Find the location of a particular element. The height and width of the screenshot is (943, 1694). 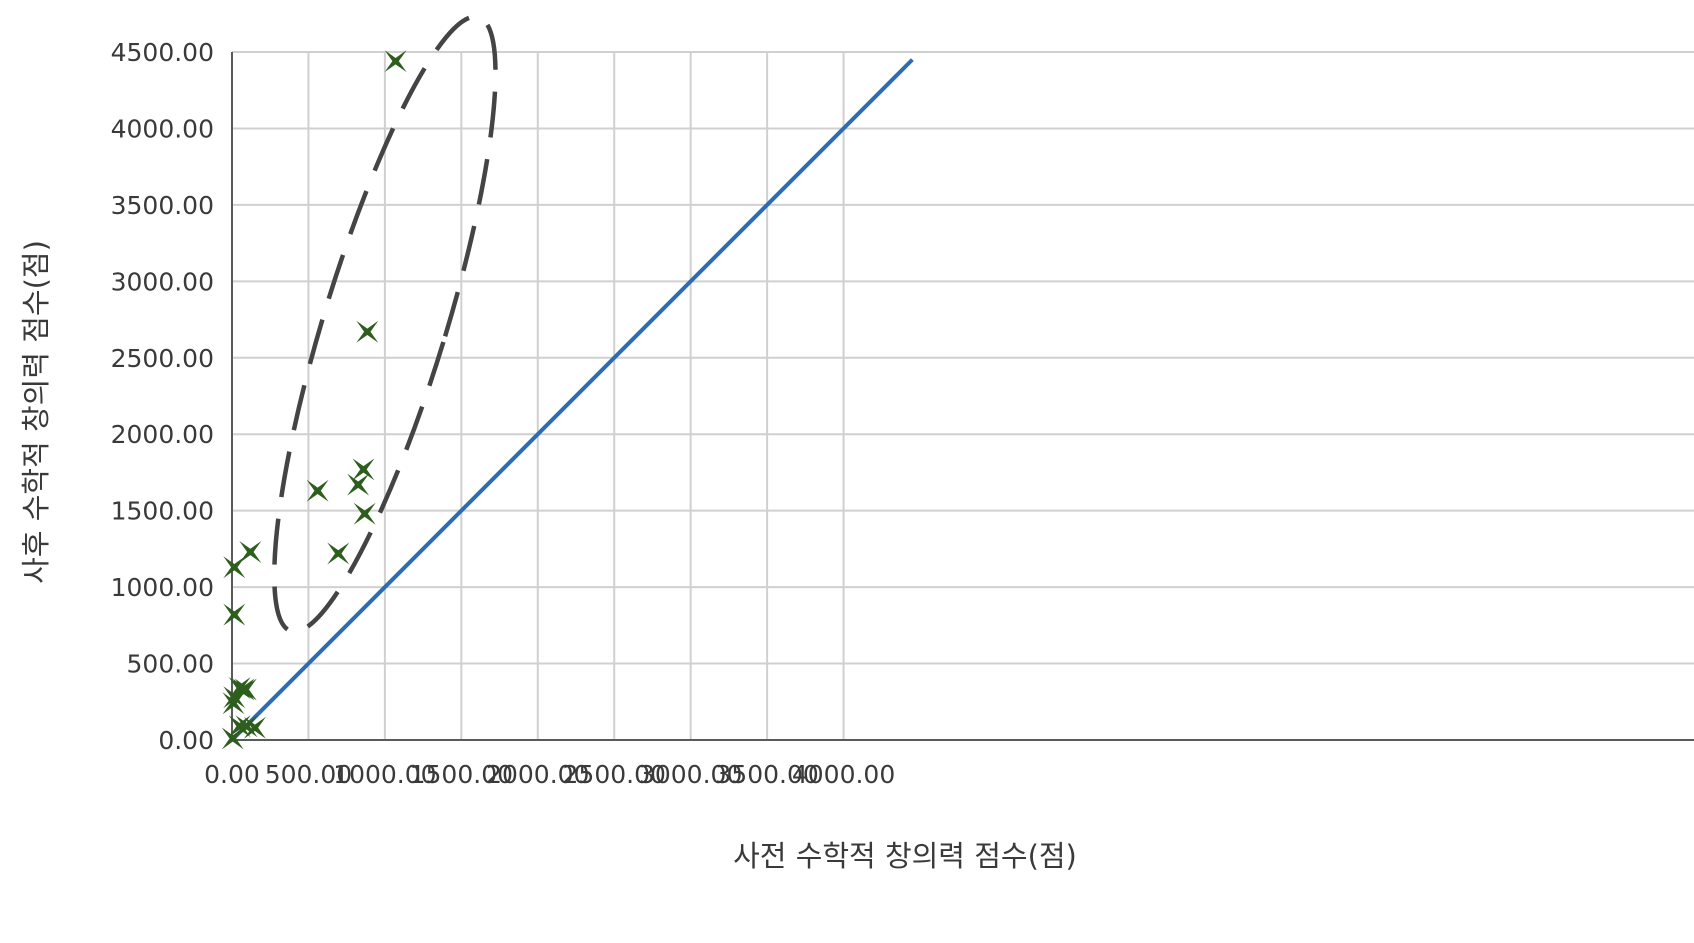

y-tick-label: 3000.00 is located at coordinates (162, 281).